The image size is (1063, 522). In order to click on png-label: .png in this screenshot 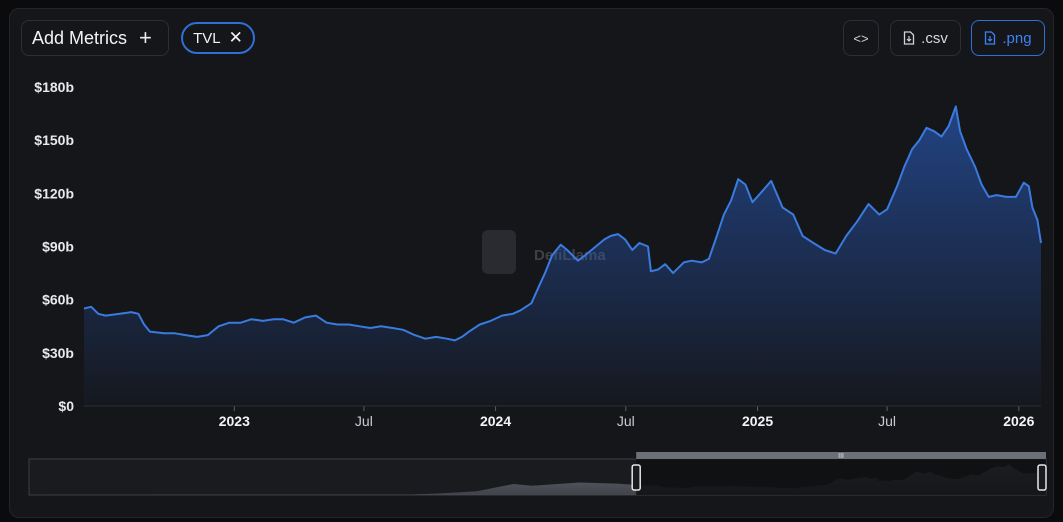, I will do `click(1017, 38)`.